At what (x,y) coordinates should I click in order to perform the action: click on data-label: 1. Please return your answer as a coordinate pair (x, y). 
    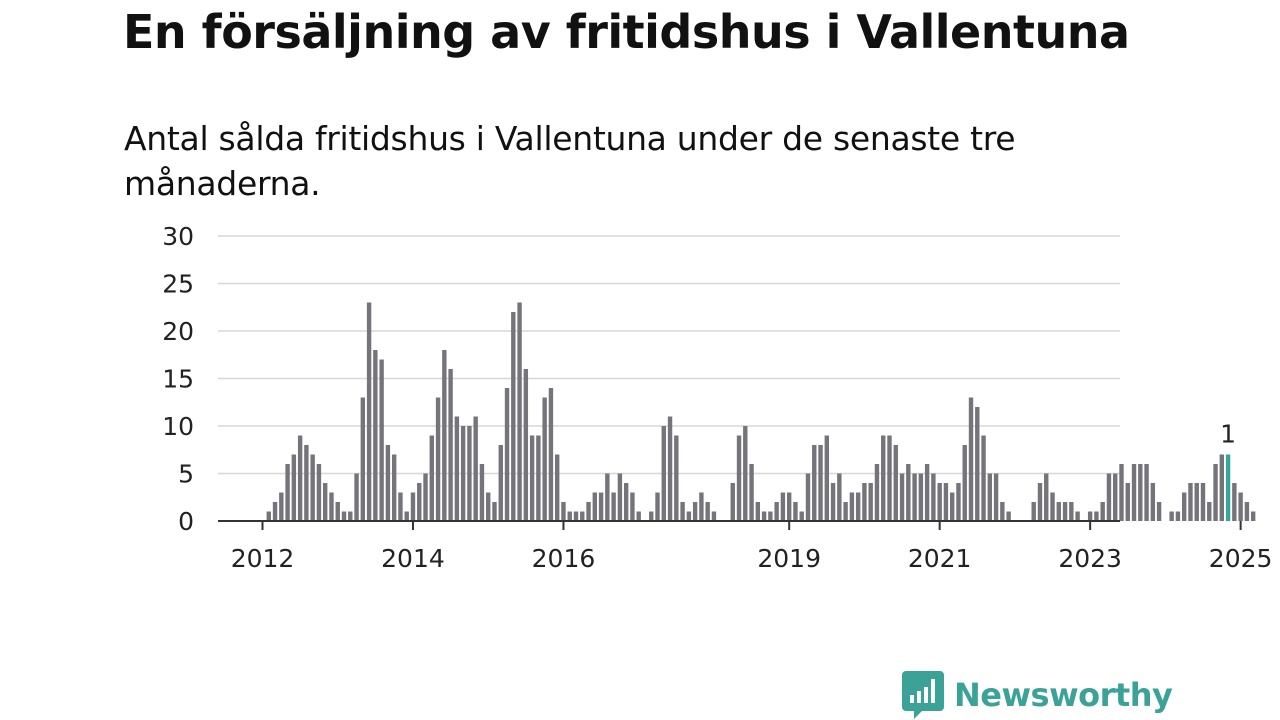
    Looking at the image, I should click on (1228, 434).